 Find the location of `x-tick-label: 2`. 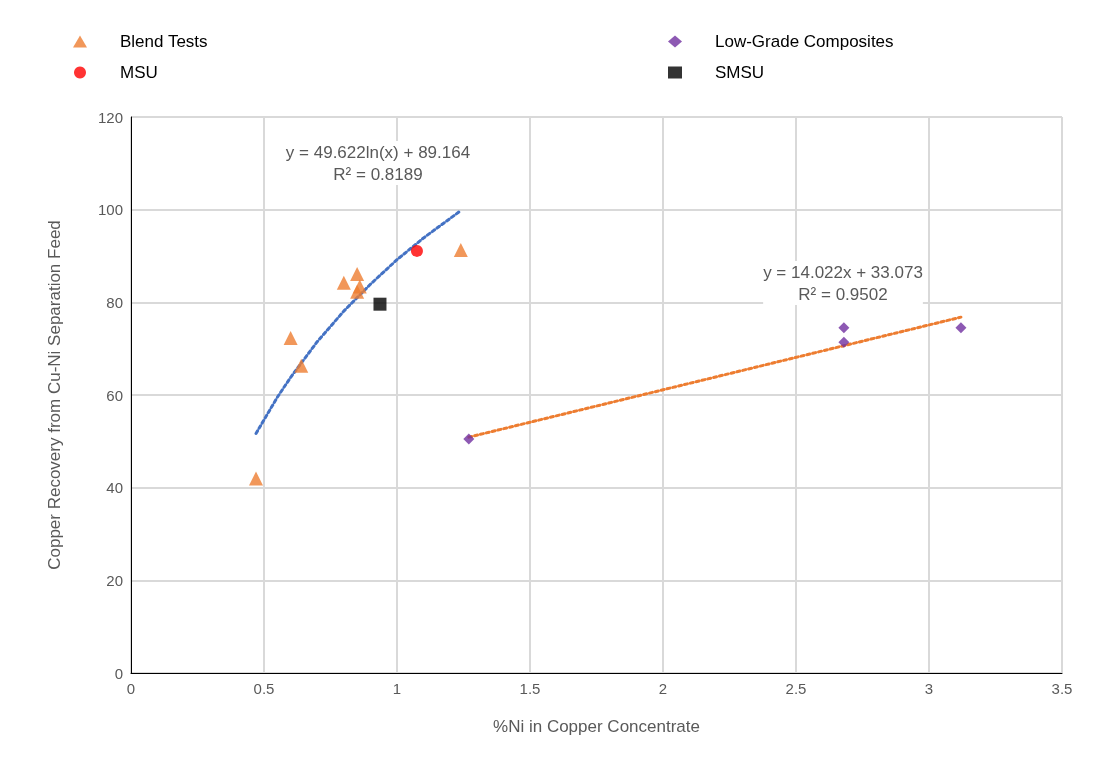

x-tick-label: 2 is located at coordinates (663, 688).